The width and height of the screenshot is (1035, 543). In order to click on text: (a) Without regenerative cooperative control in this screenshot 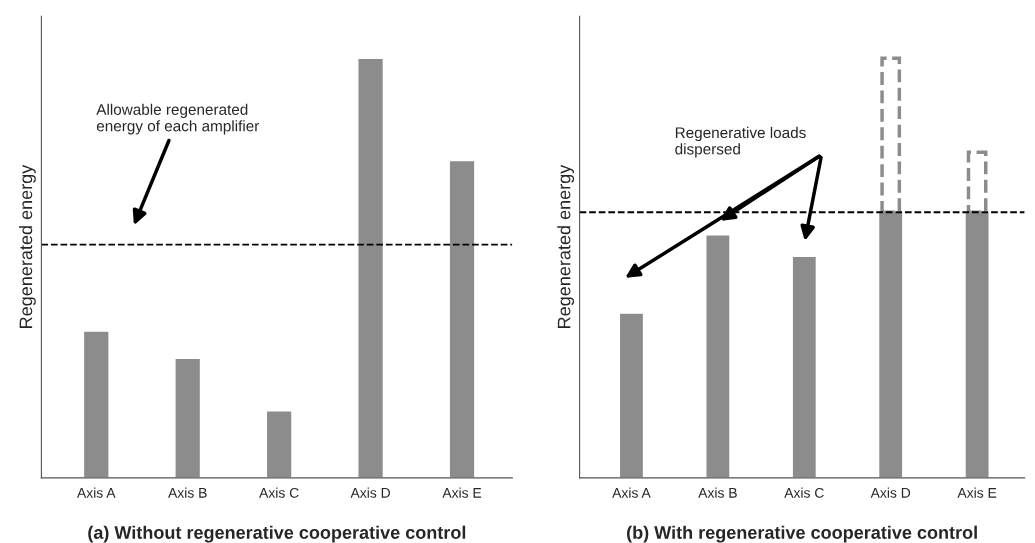, I will do `click(277, 534)`.